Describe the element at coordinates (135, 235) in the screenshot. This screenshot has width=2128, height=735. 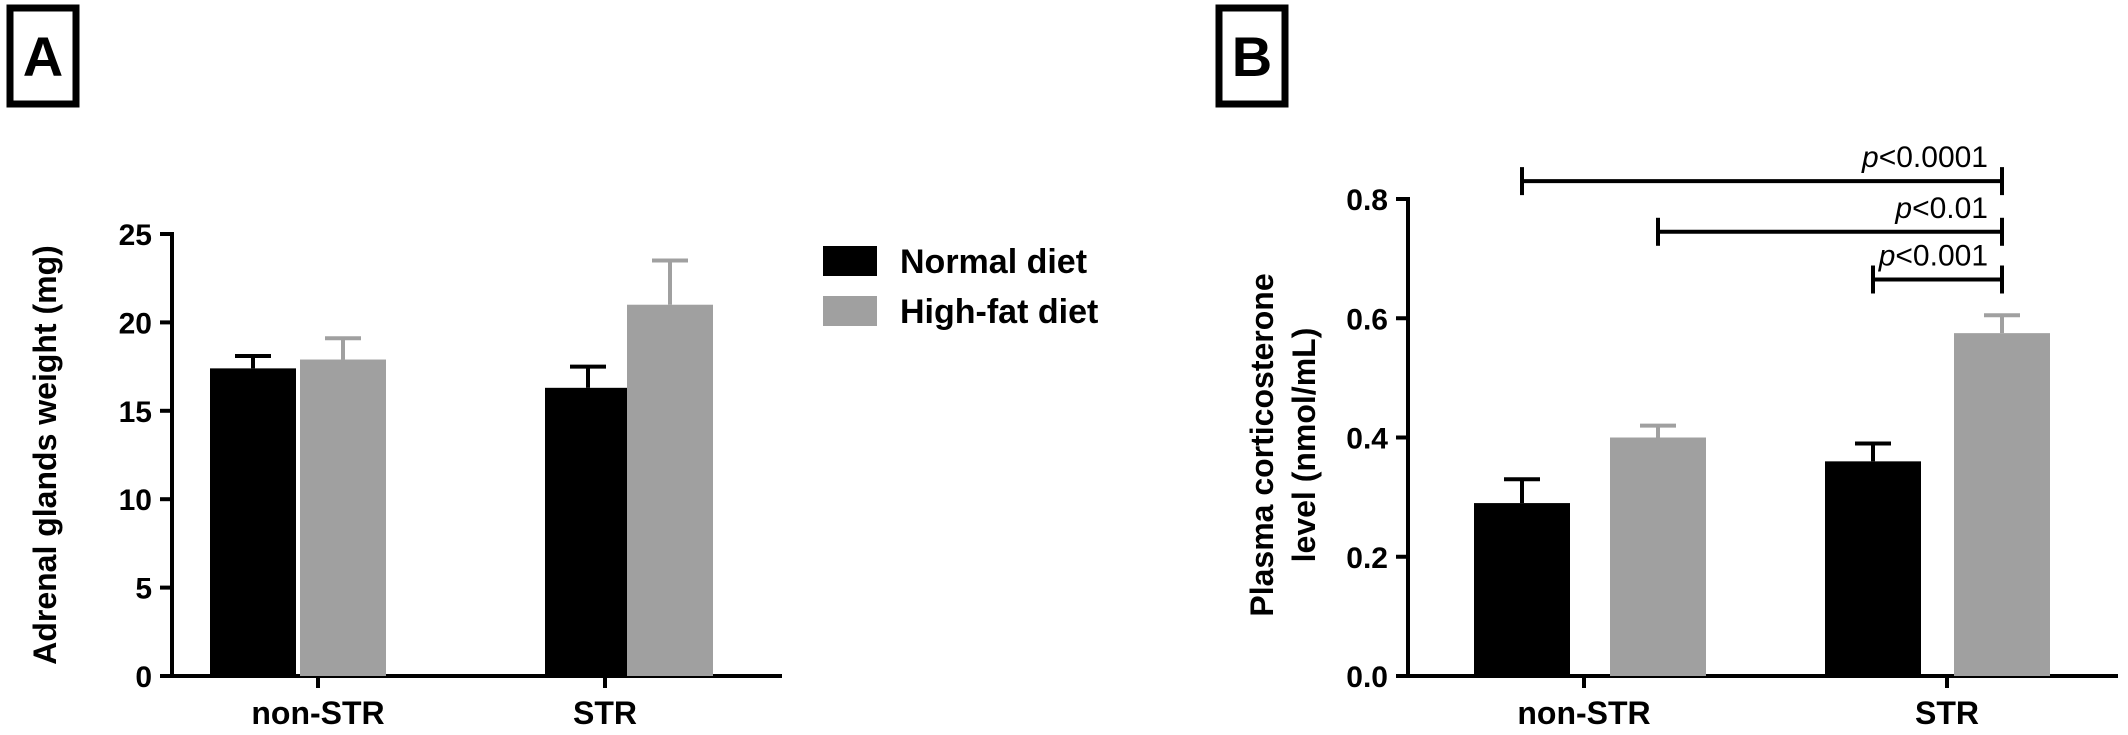
I see `chart-a-y-tick-label: 25` at that location.